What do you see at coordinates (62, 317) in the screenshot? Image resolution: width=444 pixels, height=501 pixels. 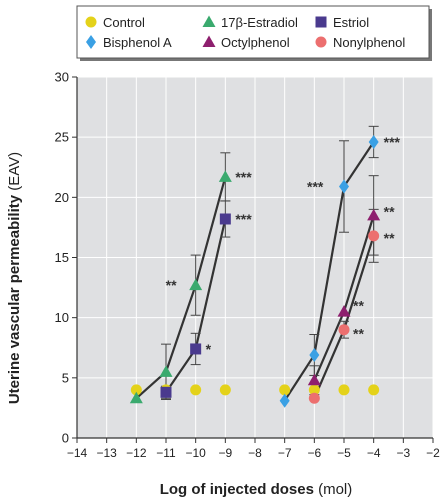 I see `y-tick-label: 10` at bounding box center [62, 317].